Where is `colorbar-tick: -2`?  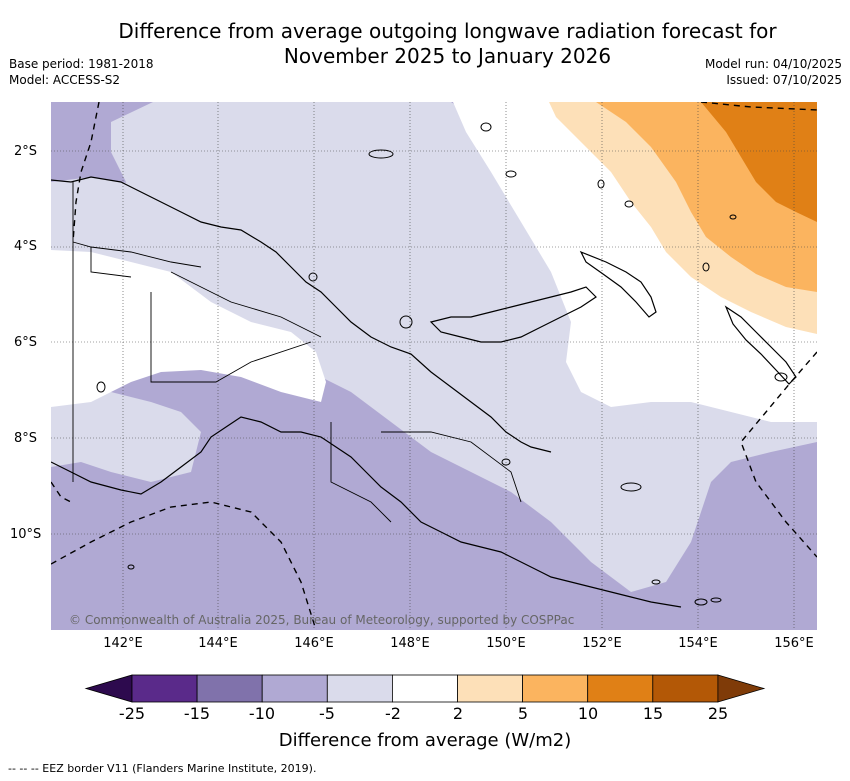
colorbar-tick: -2 is located at coordinates (393, 713).